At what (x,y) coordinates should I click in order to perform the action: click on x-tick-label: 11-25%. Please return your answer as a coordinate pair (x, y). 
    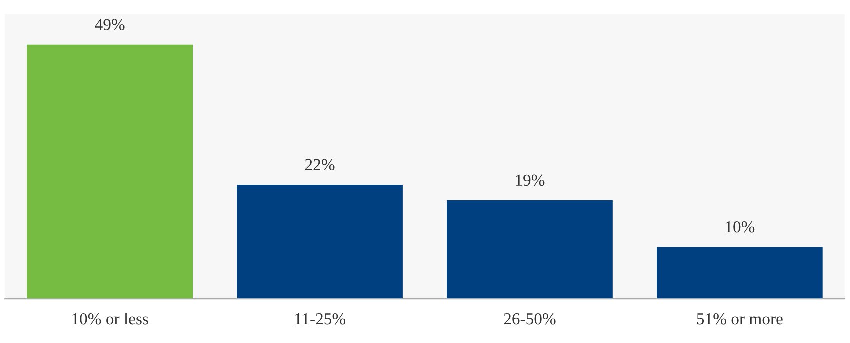
    Looking at the image, I should click on (320, 319).